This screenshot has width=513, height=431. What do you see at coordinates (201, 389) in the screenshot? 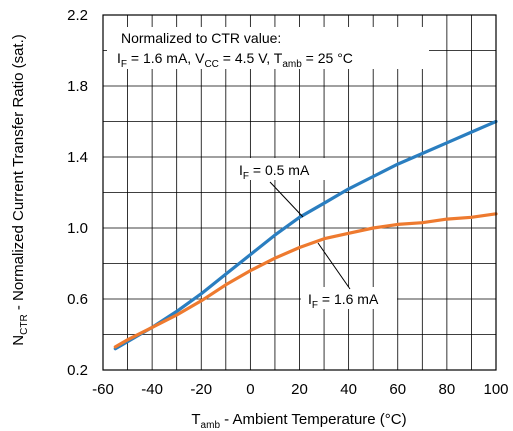
I see `x-tick-label: -20` at bounding box center [201, 389].